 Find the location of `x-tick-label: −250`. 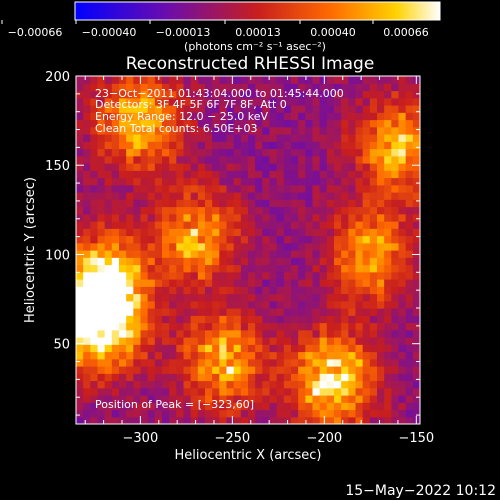

x-tick-label: −250 is located at coordinates (233, 438).